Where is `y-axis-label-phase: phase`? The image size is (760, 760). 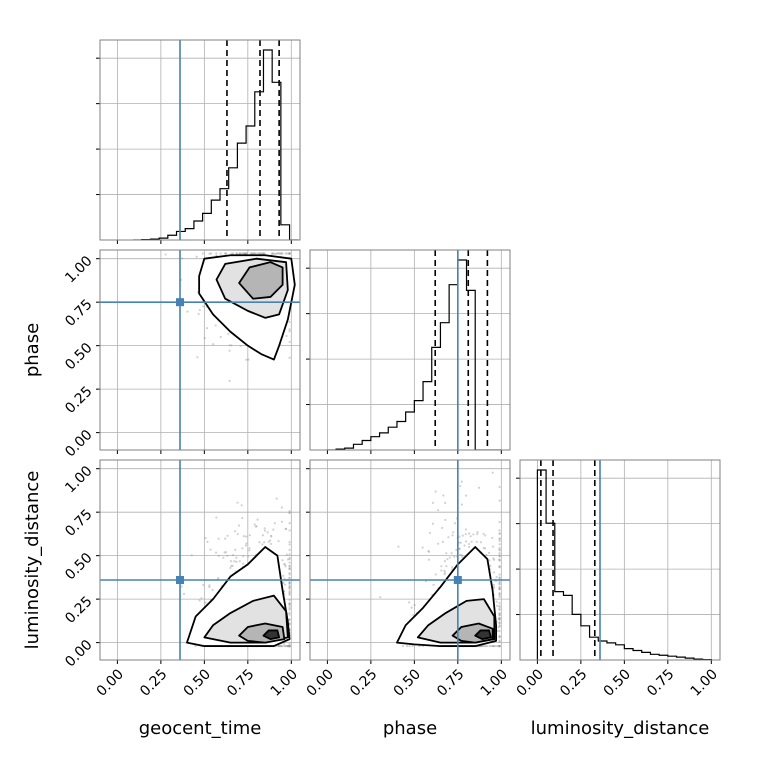 y-axis-label-phase: phase is located at coordinates (32, 350).